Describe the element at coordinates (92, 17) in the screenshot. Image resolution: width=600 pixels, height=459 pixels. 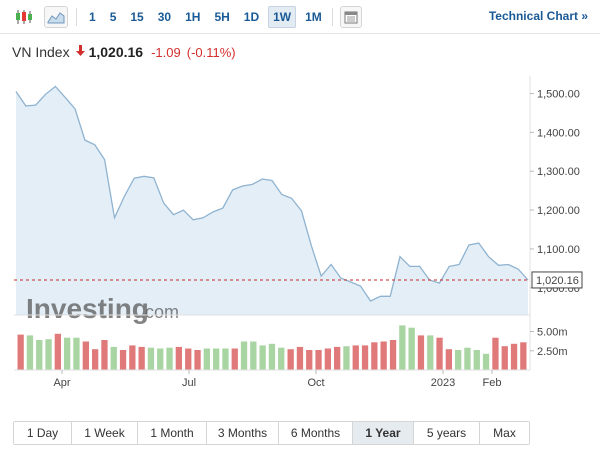
I see `interval-1: 1` at that location.